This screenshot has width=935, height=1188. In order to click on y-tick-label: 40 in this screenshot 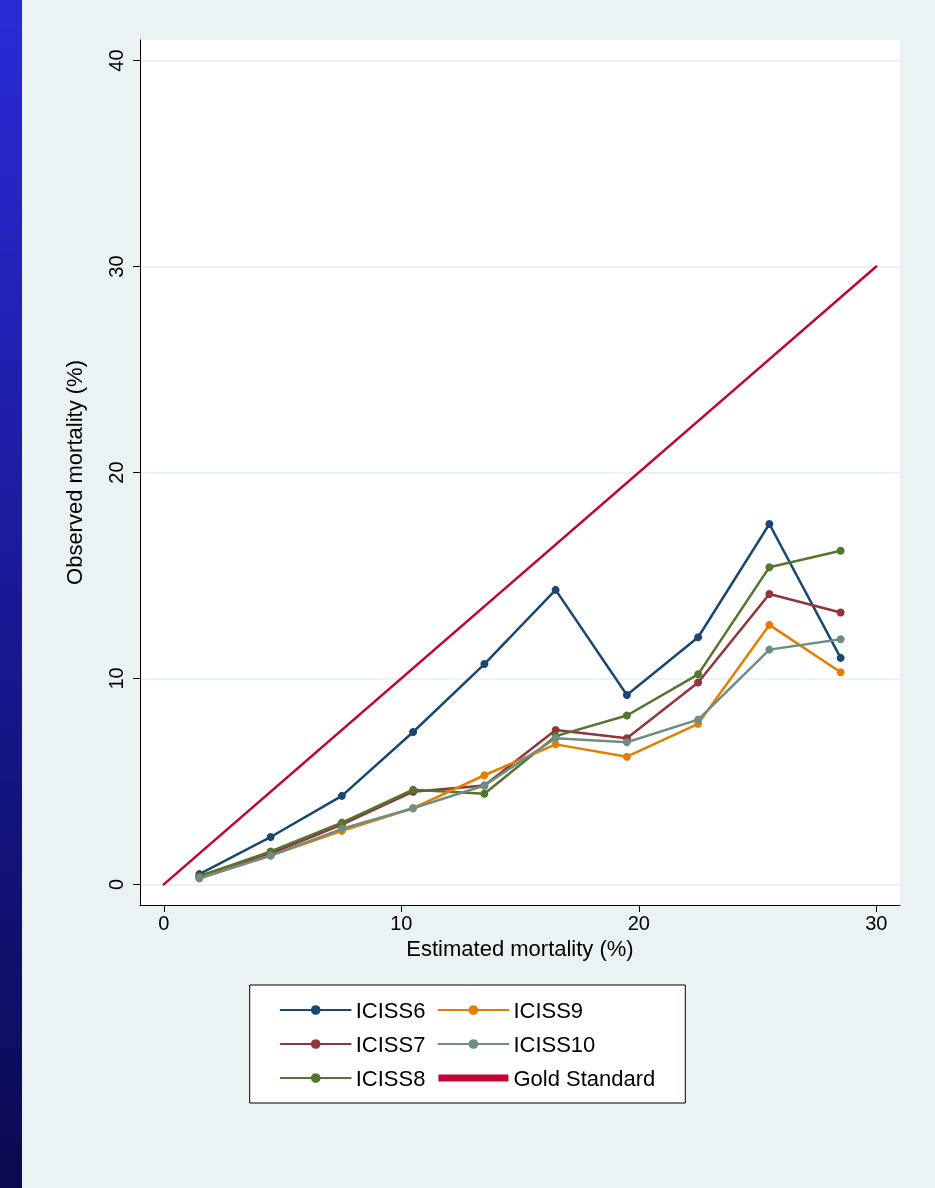, I will do `click(116, 60)`.